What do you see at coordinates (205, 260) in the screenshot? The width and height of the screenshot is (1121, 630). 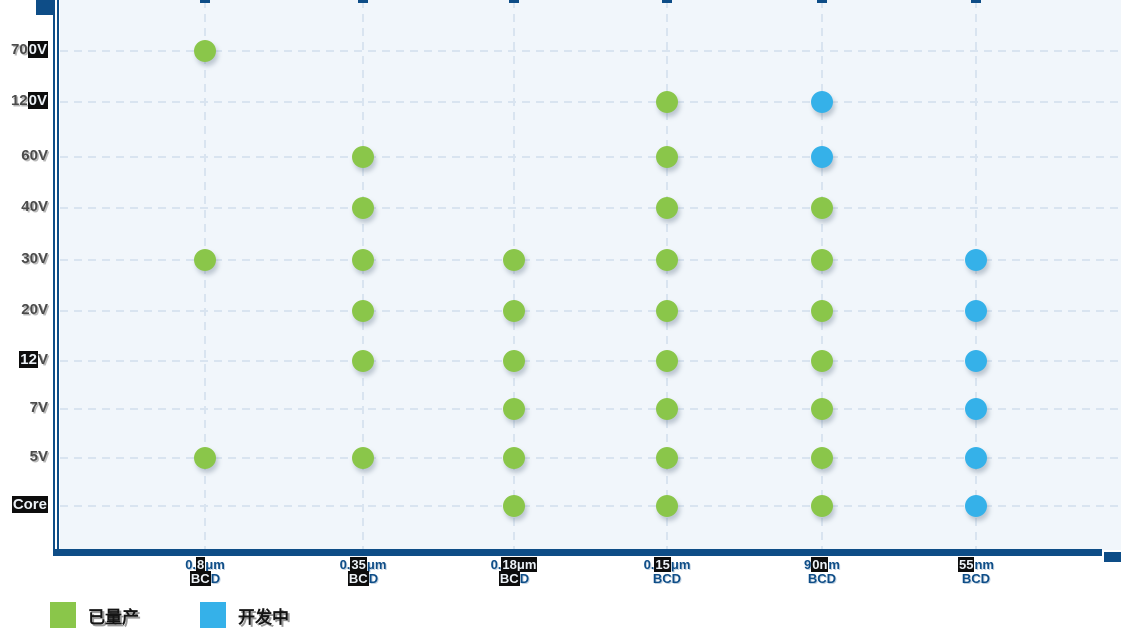 I see `point-0.8μm-30V` at bounding box center [205, 260].